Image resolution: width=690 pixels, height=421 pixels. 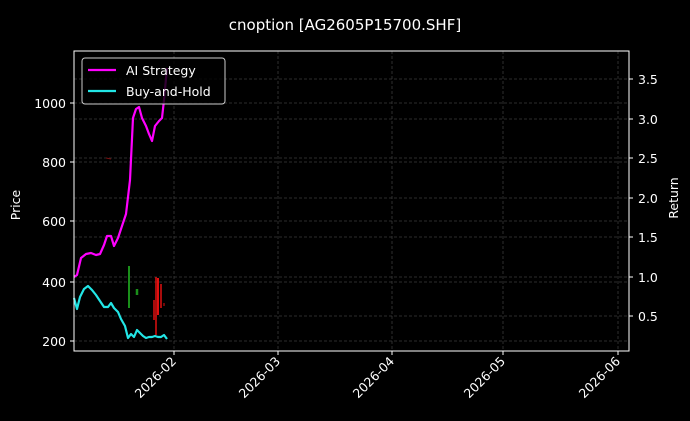 What do you see at coordinates (648, 158) in the screenshot?
I see `right-tick-2.5: 2.5` at bounding box center [648, 158].